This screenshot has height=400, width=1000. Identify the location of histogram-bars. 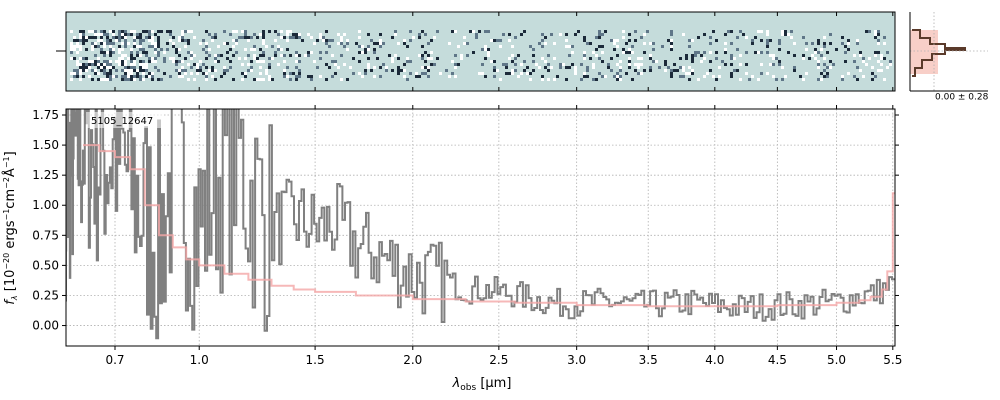
(949, 51).